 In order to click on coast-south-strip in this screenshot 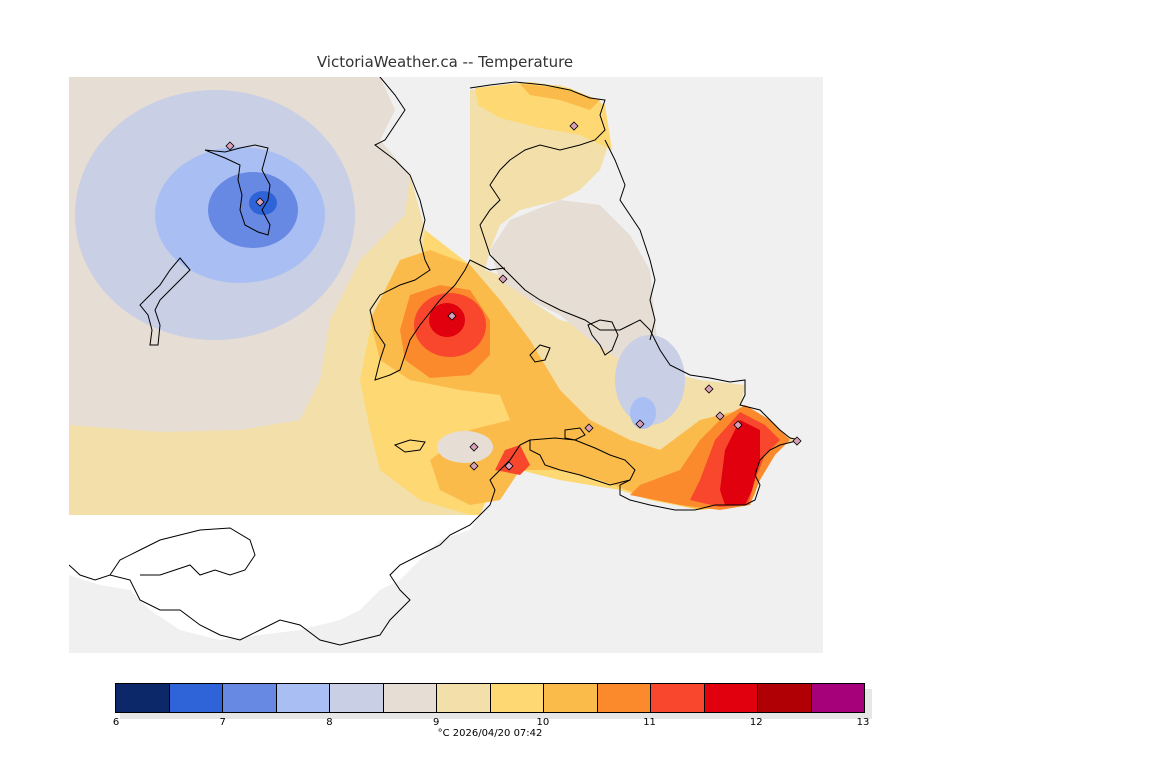, I will do `click(582, 461)`.